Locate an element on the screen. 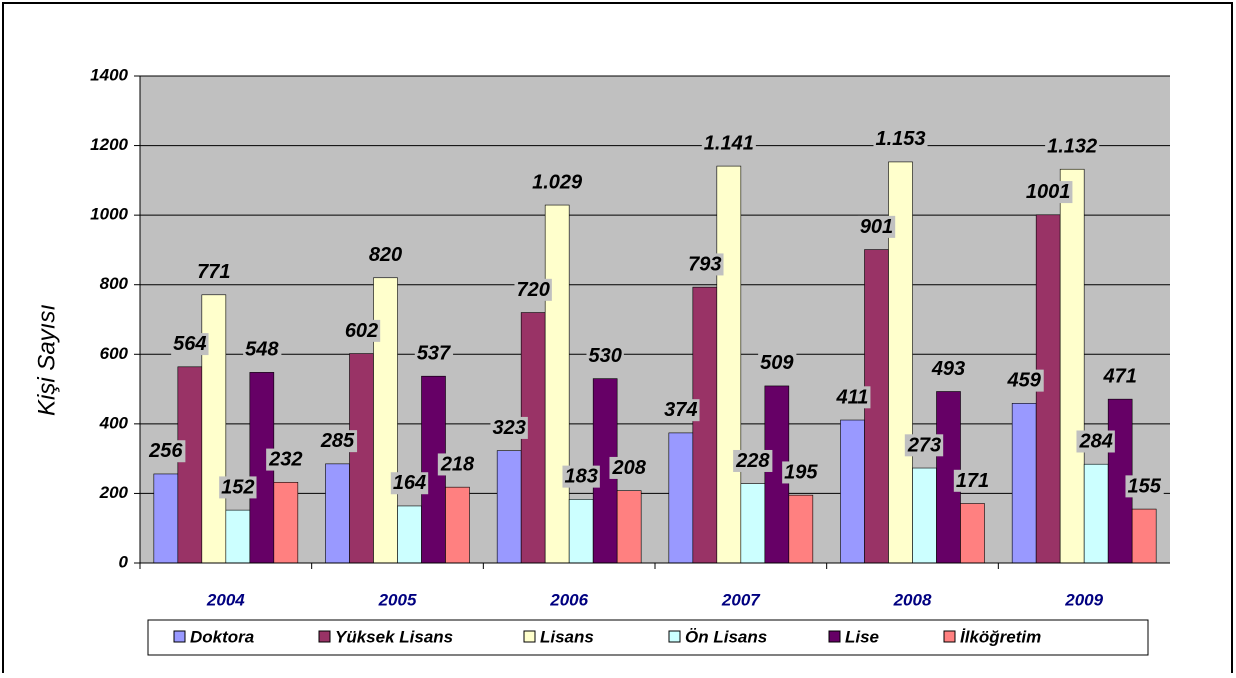 Image resolution: width=1236 pixels, height=678 pixels. data-label: 493 is located at coordinates (948, 369).